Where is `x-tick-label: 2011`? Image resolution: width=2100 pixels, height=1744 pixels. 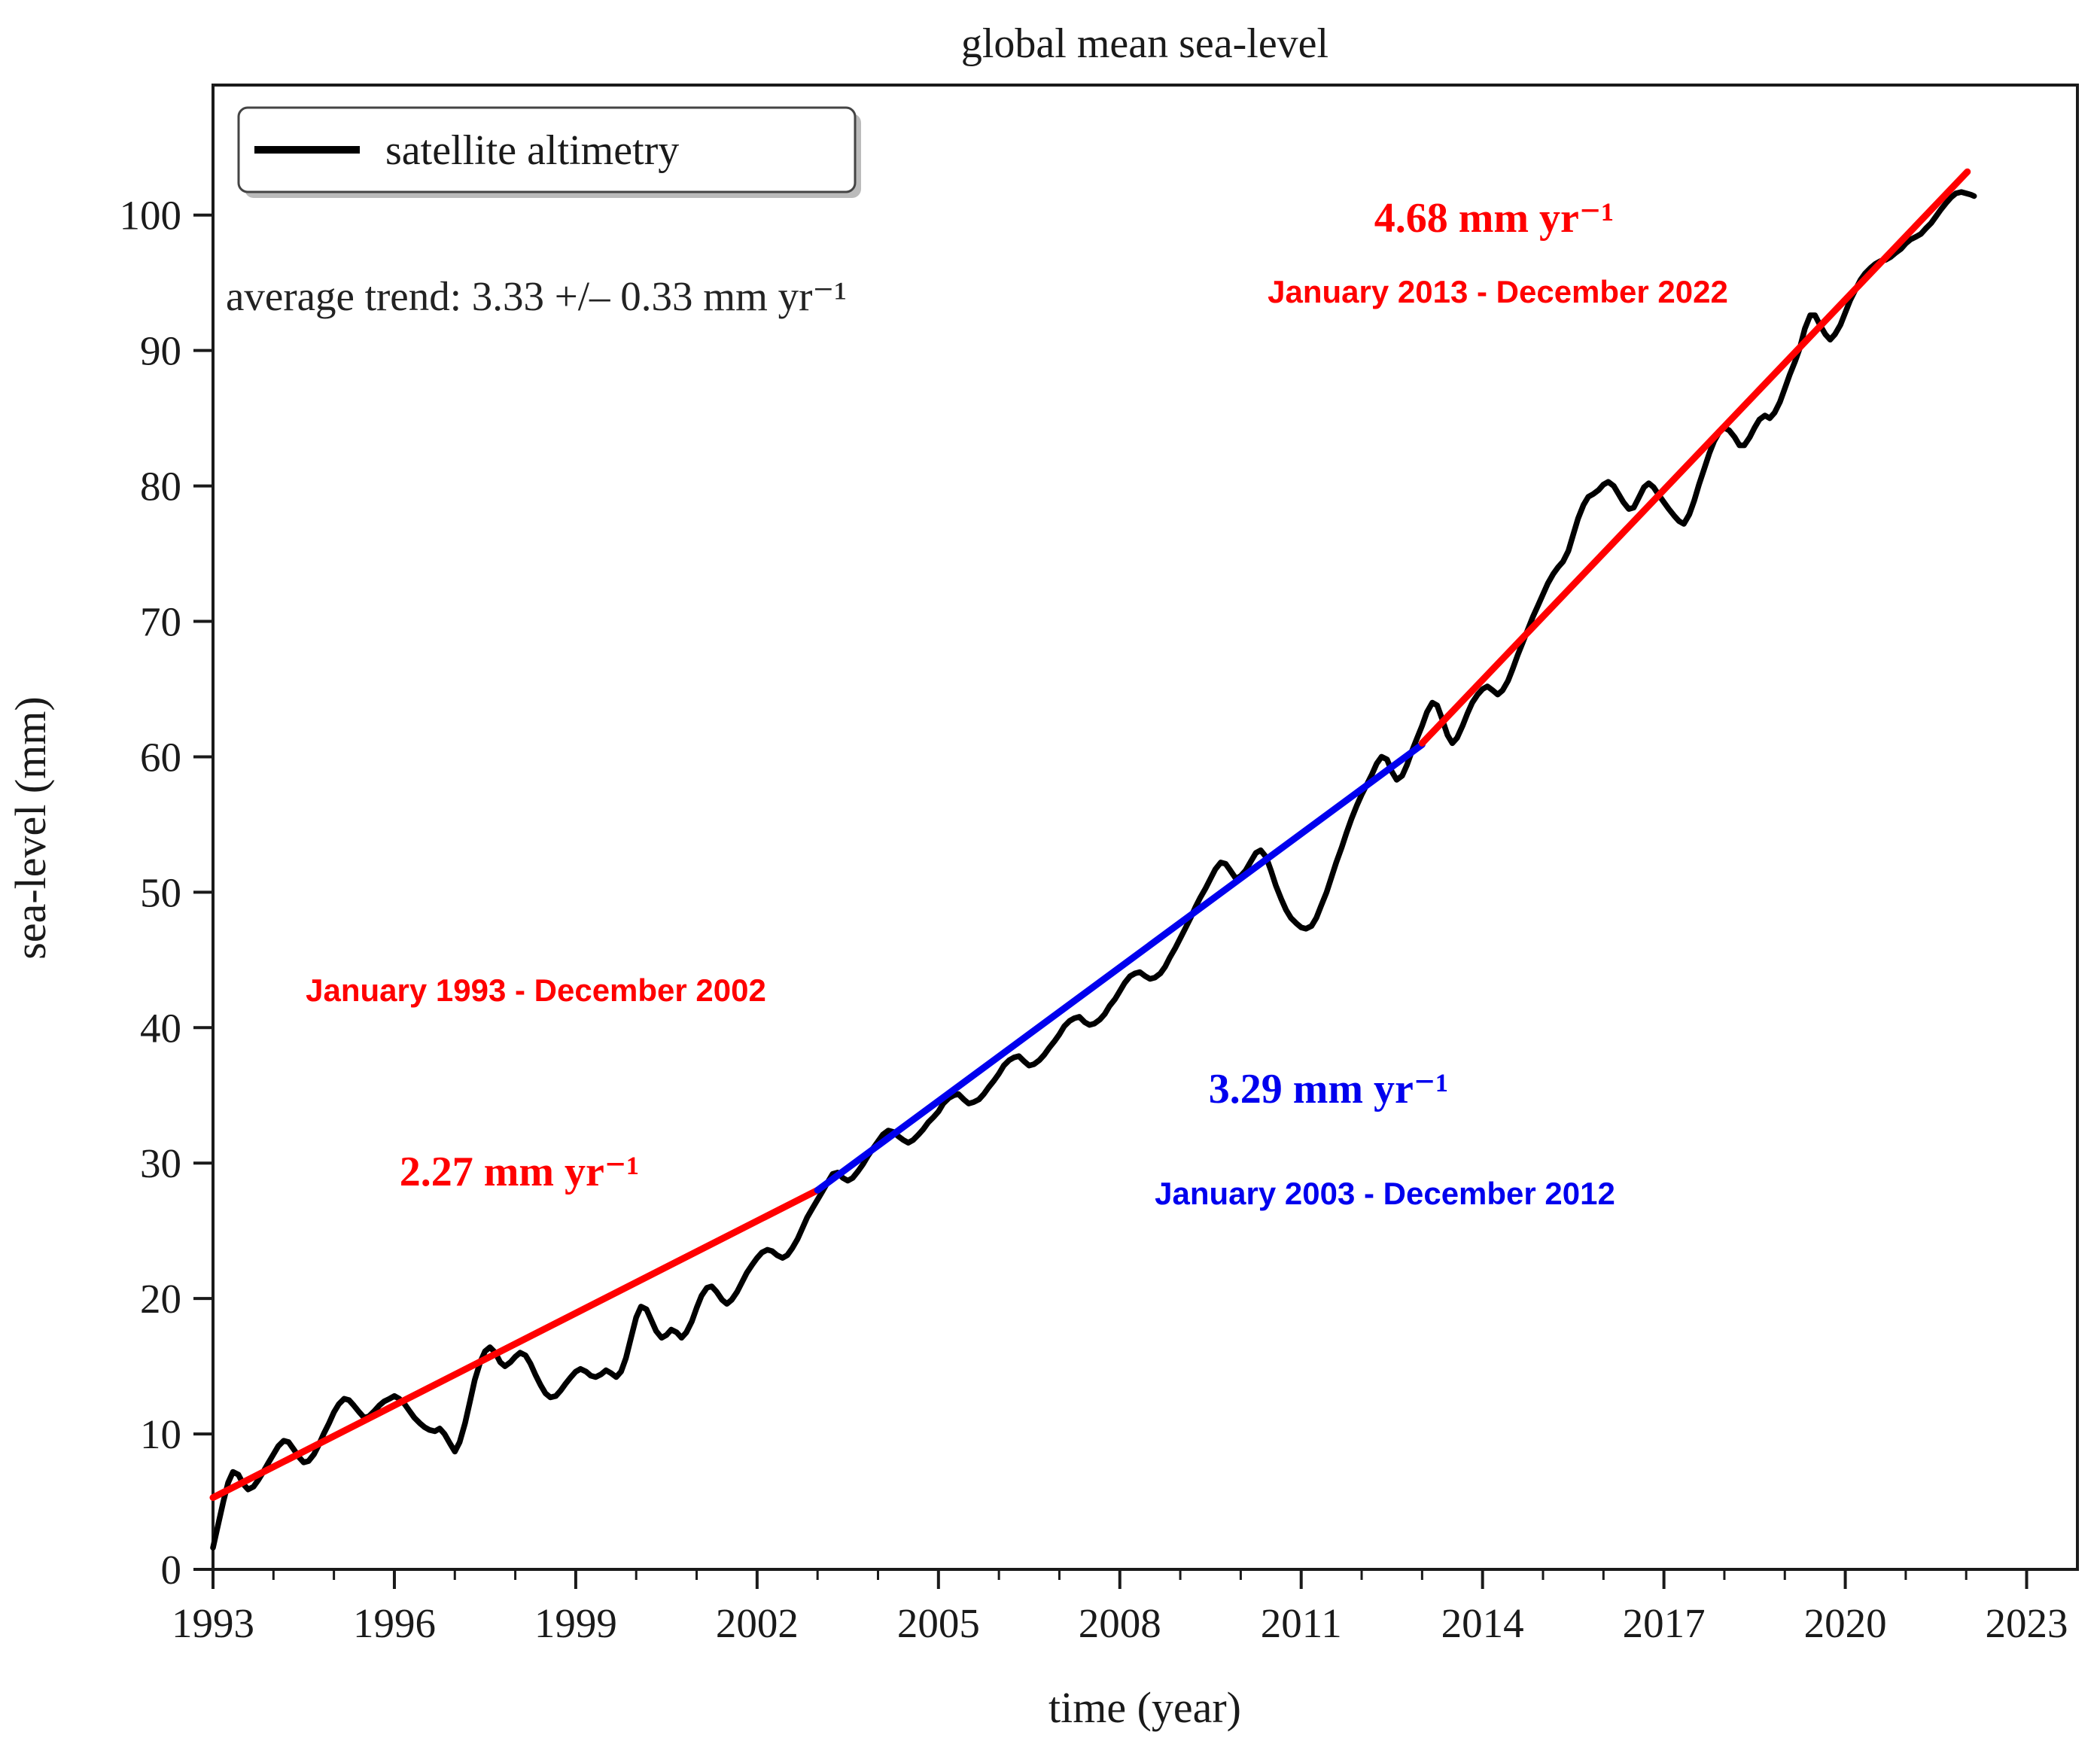 x-tick-label: 2011 is located at coordinates (1301, 1623).